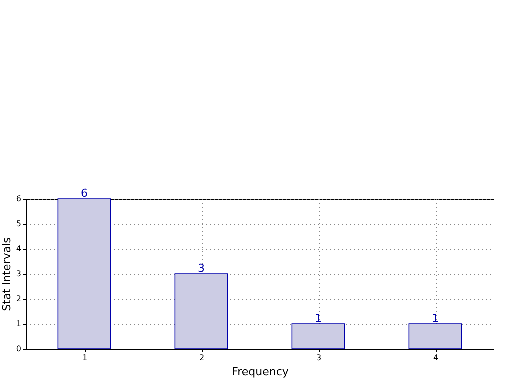  Describe the element at coordinates (7, 274) in the screenshot. I see `y-axis-title: Stat Intervals` at that location.